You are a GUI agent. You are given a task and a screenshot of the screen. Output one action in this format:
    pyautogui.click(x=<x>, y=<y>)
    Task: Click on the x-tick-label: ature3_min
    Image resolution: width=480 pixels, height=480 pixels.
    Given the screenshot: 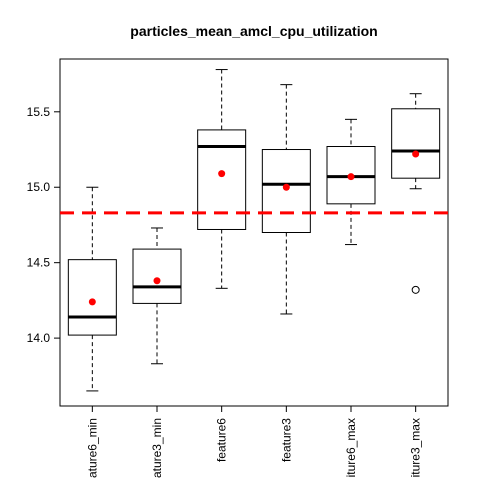 What is the action you would take?
    pyautogui.click(x=157, y=448)
    